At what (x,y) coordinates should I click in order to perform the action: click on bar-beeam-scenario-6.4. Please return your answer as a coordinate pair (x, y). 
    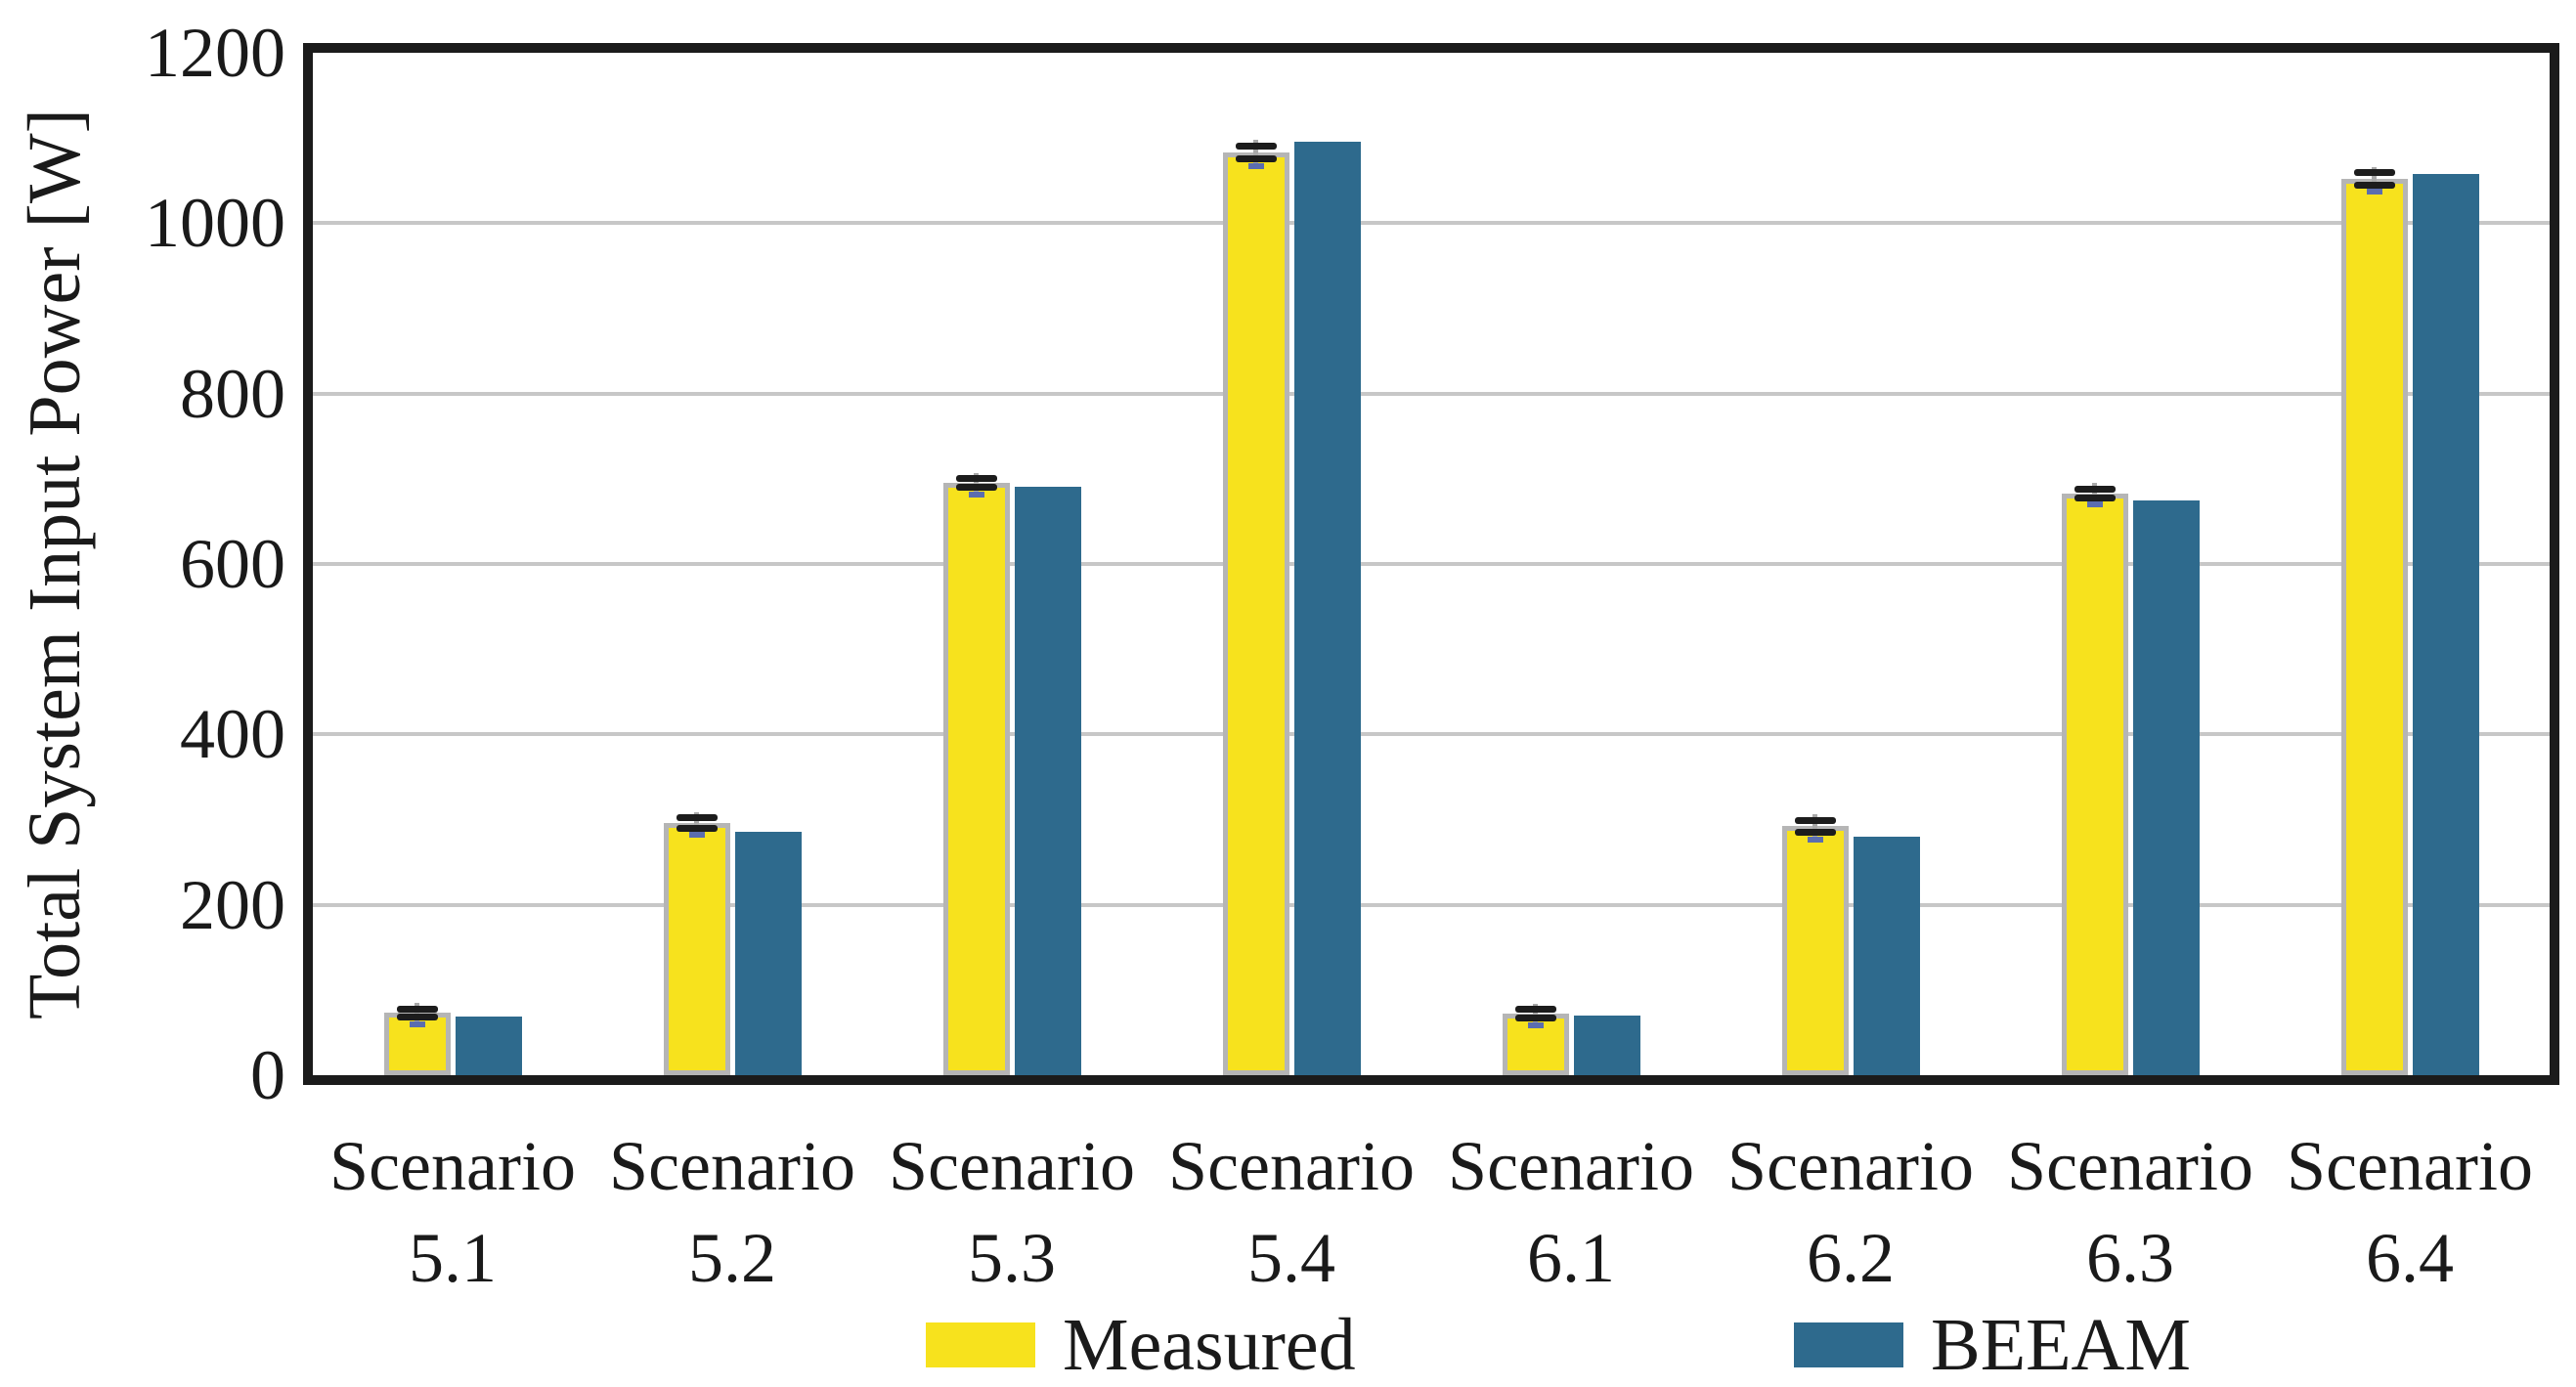
    Looking at the image, I should click on (2445, 624).